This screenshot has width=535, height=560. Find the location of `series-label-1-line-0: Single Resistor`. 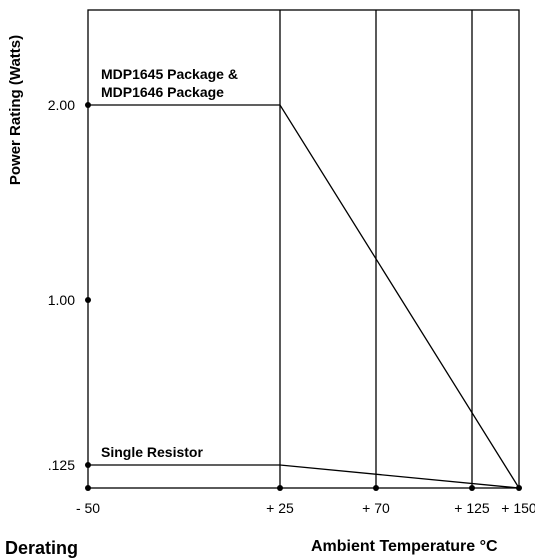

series-label-1-line-0: Single Resistor is located at coordinates (152, 452).